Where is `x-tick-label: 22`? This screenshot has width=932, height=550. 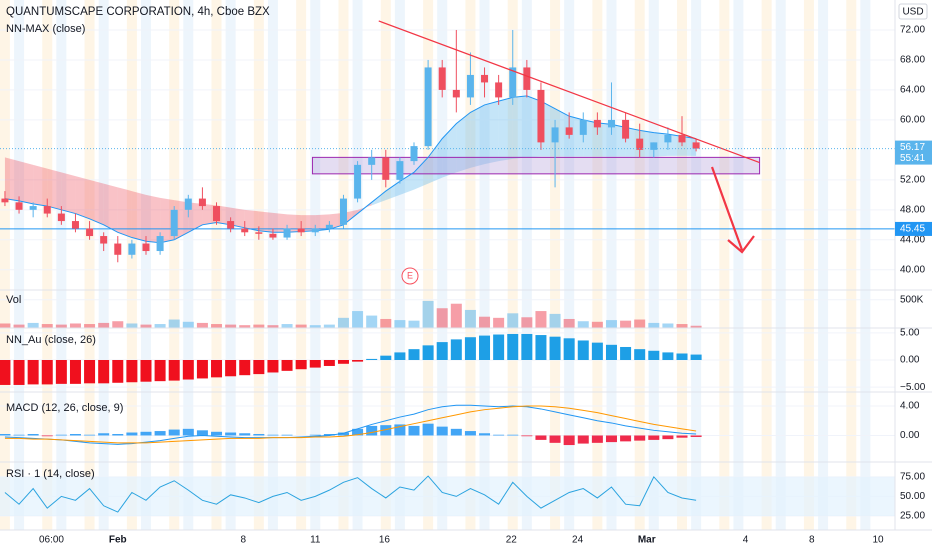 x-tick-label: 22 is located at coordinates (512, 540).